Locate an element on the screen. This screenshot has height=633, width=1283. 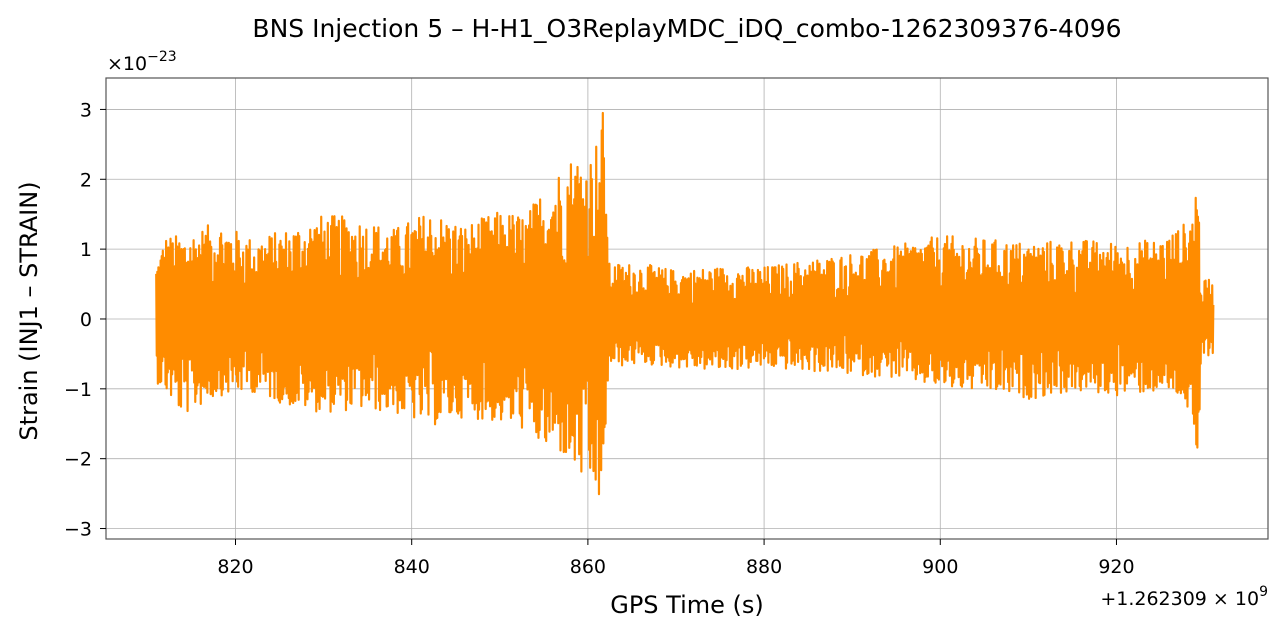
x-tick-label: 840 is located at coordinates (412, 567).